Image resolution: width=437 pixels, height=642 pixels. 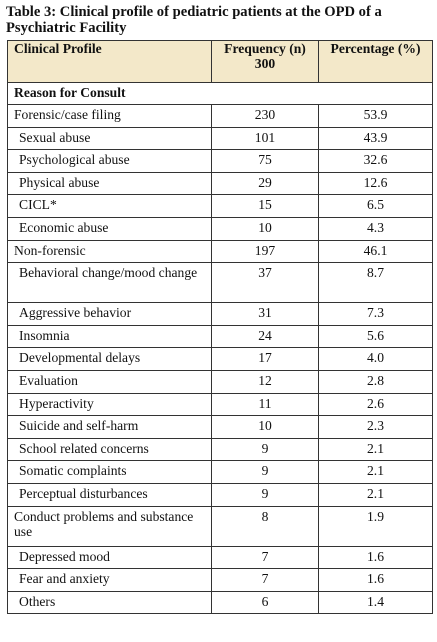 I want to click on row-frequency: 31, so click(x=265, y=314).